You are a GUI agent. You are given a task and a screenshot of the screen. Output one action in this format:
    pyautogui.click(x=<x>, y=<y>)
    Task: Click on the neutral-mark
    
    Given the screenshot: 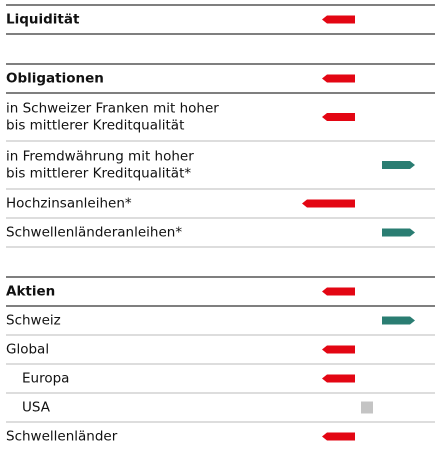 What is the action you would take?
    pyautogui.click(x=367, y=407)
    